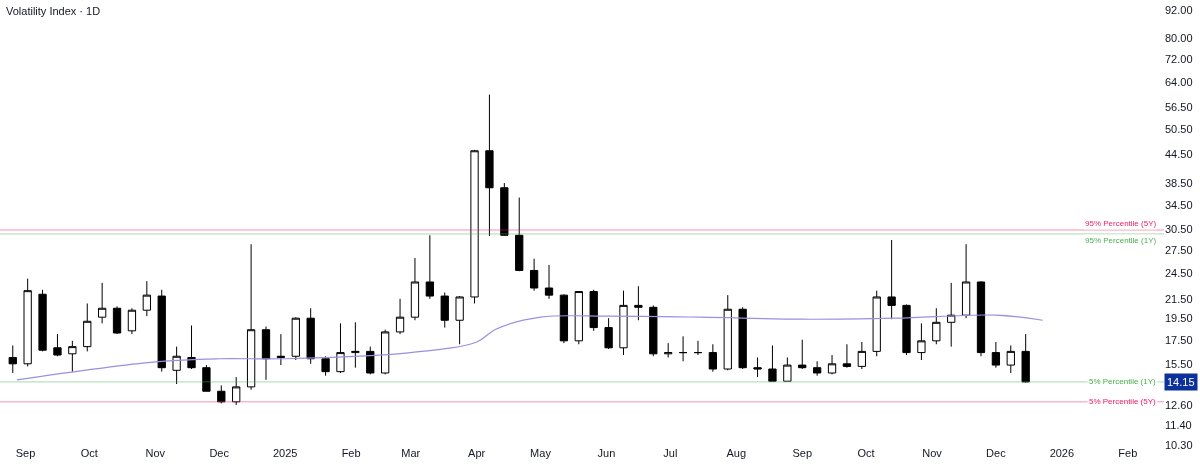 This screenshot has width=1200, height=471. What do you see at coordinates (477, 453) in the screenshot?
I see `x-tick-label: Apr` at bounding box center [477, 453].